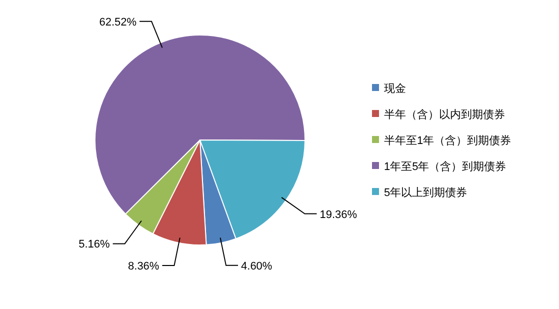  Describe the element at coordinates (426, 192) in the screenshot. I see `legend-label: 5年以上到期债券` at that location.